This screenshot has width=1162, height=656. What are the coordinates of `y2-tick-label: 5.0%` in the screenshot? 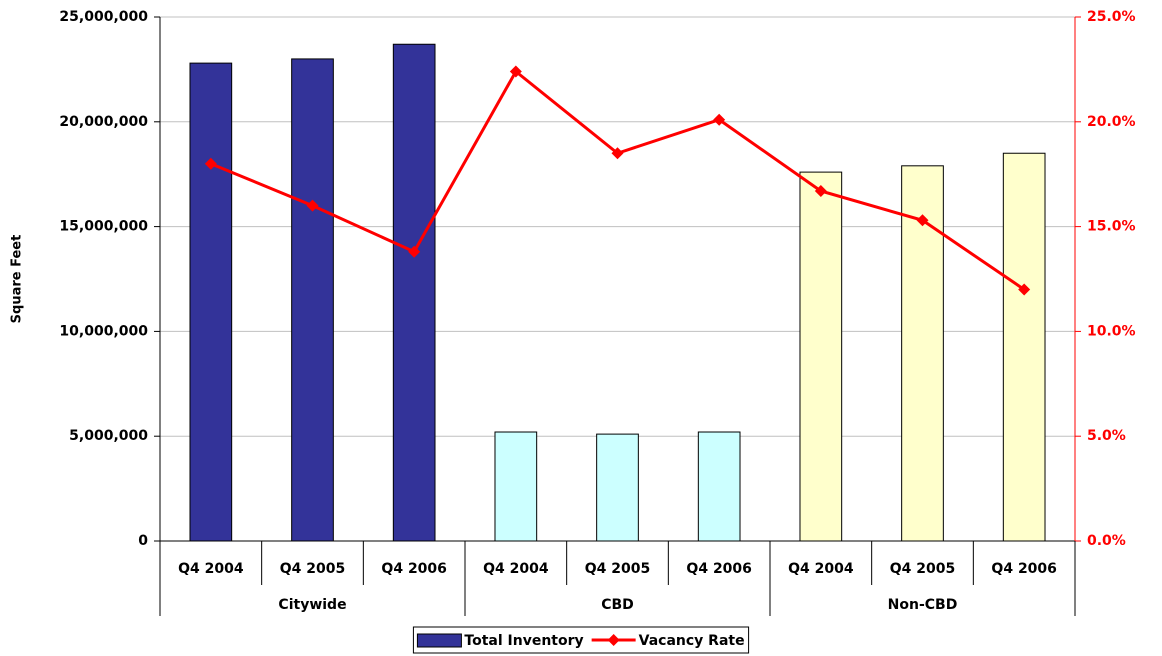 It's located at (1106, 436).